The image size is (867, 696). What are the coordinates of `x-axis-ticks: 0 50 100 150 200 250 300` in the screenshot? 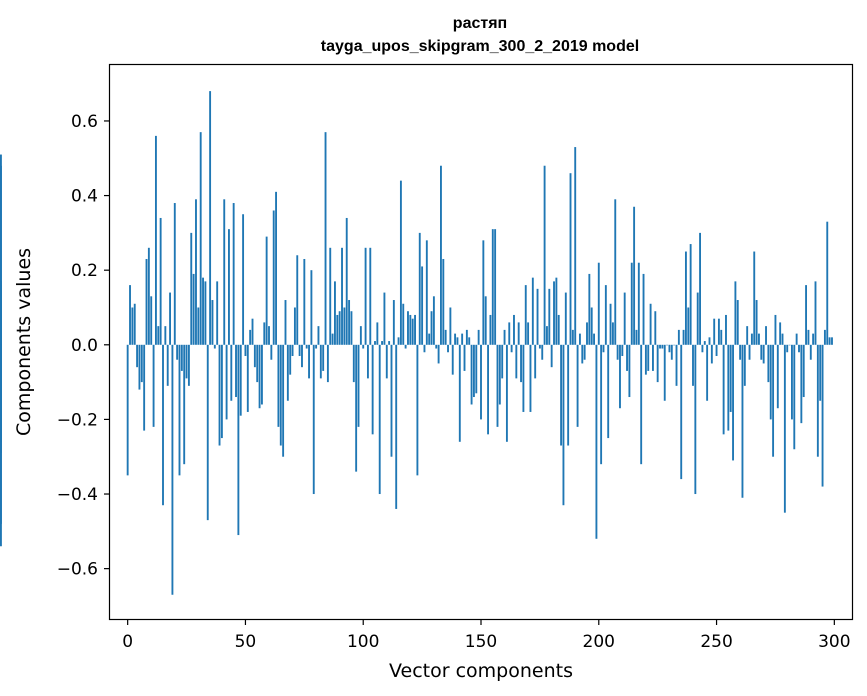 It's located at (486, 635).